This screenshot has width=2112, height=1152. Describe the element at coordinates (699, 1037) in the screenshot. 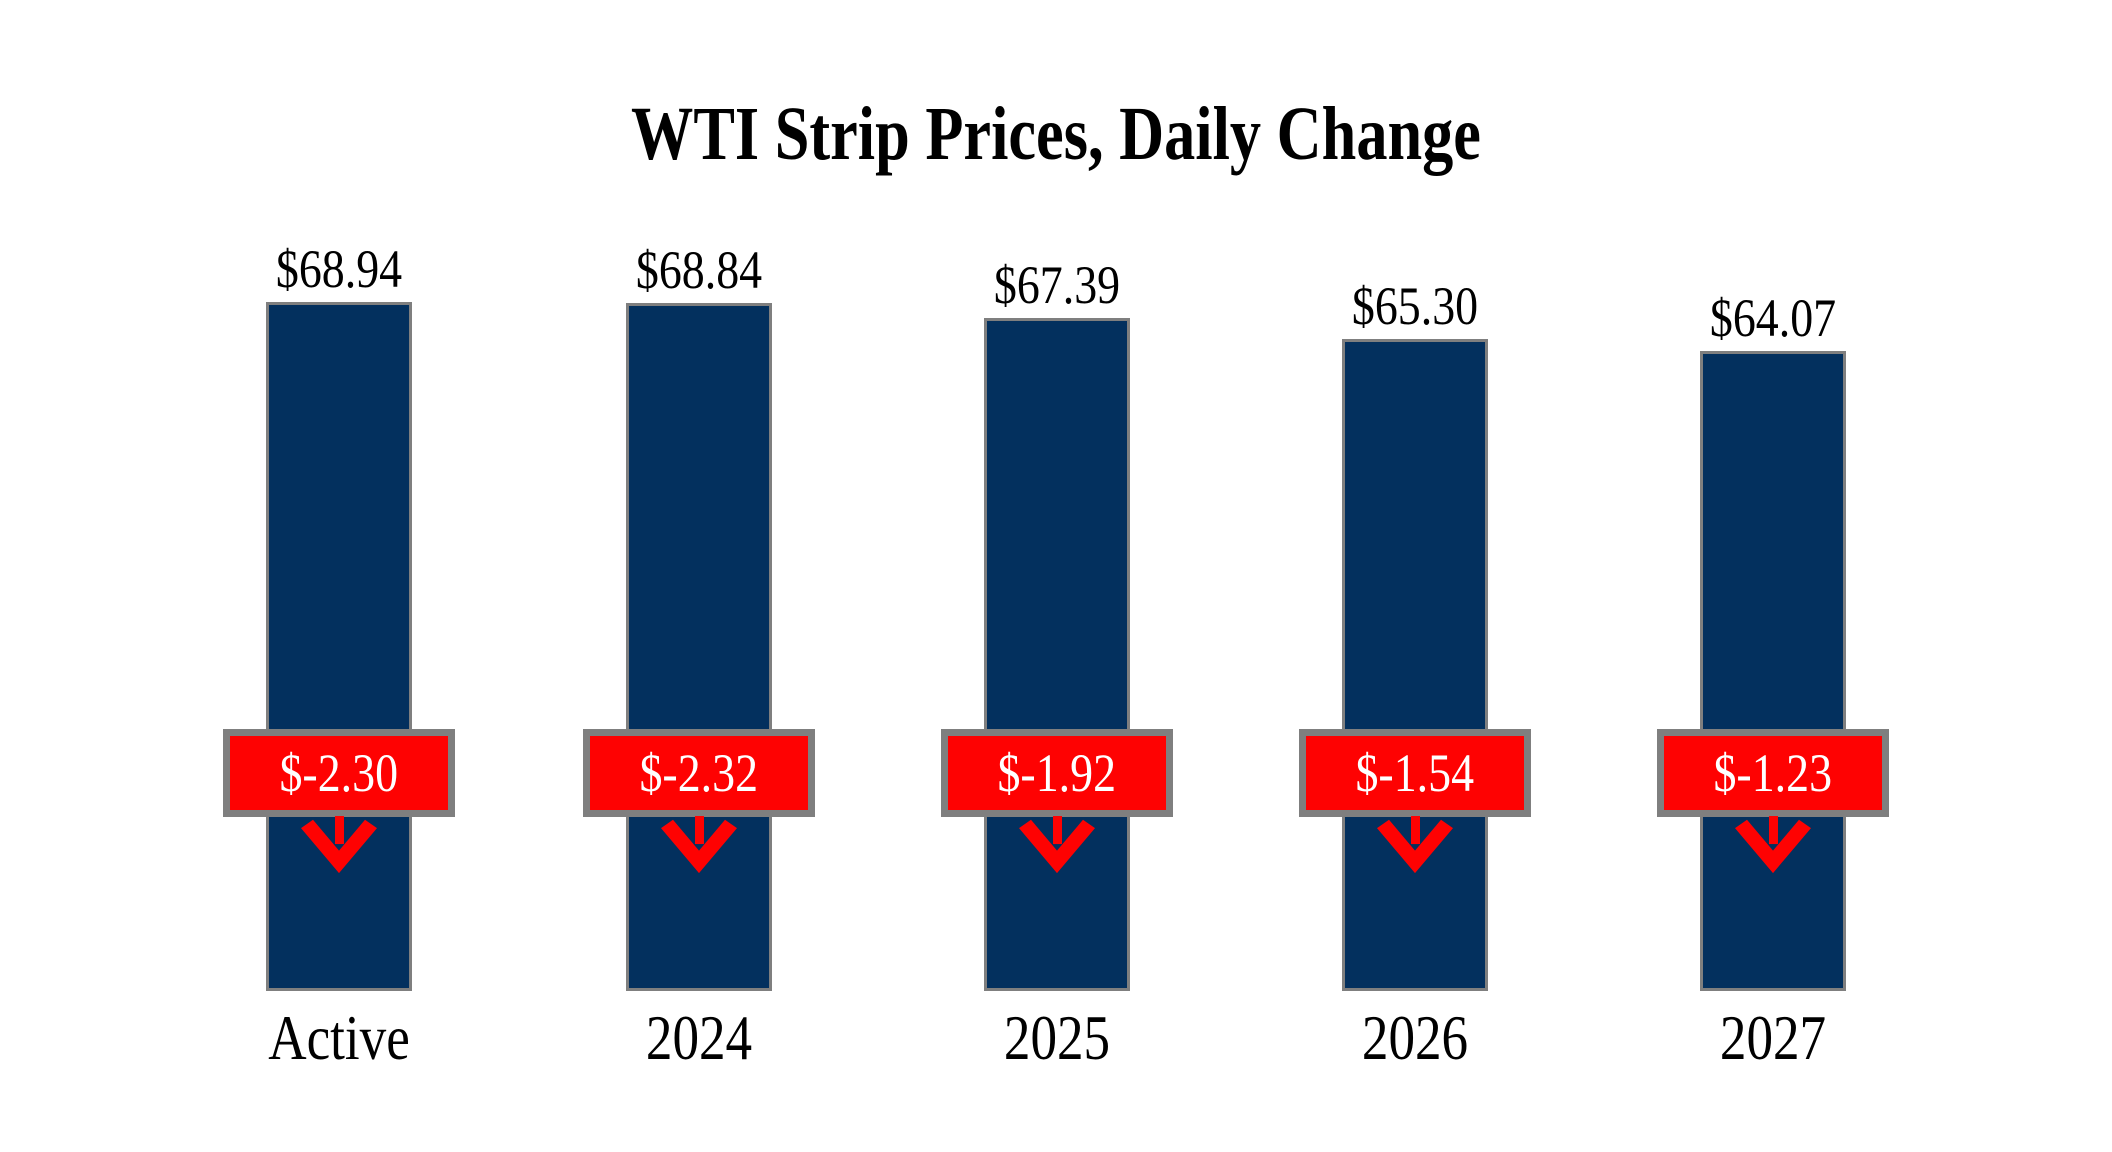

I see `category-label: 2024` at that location.